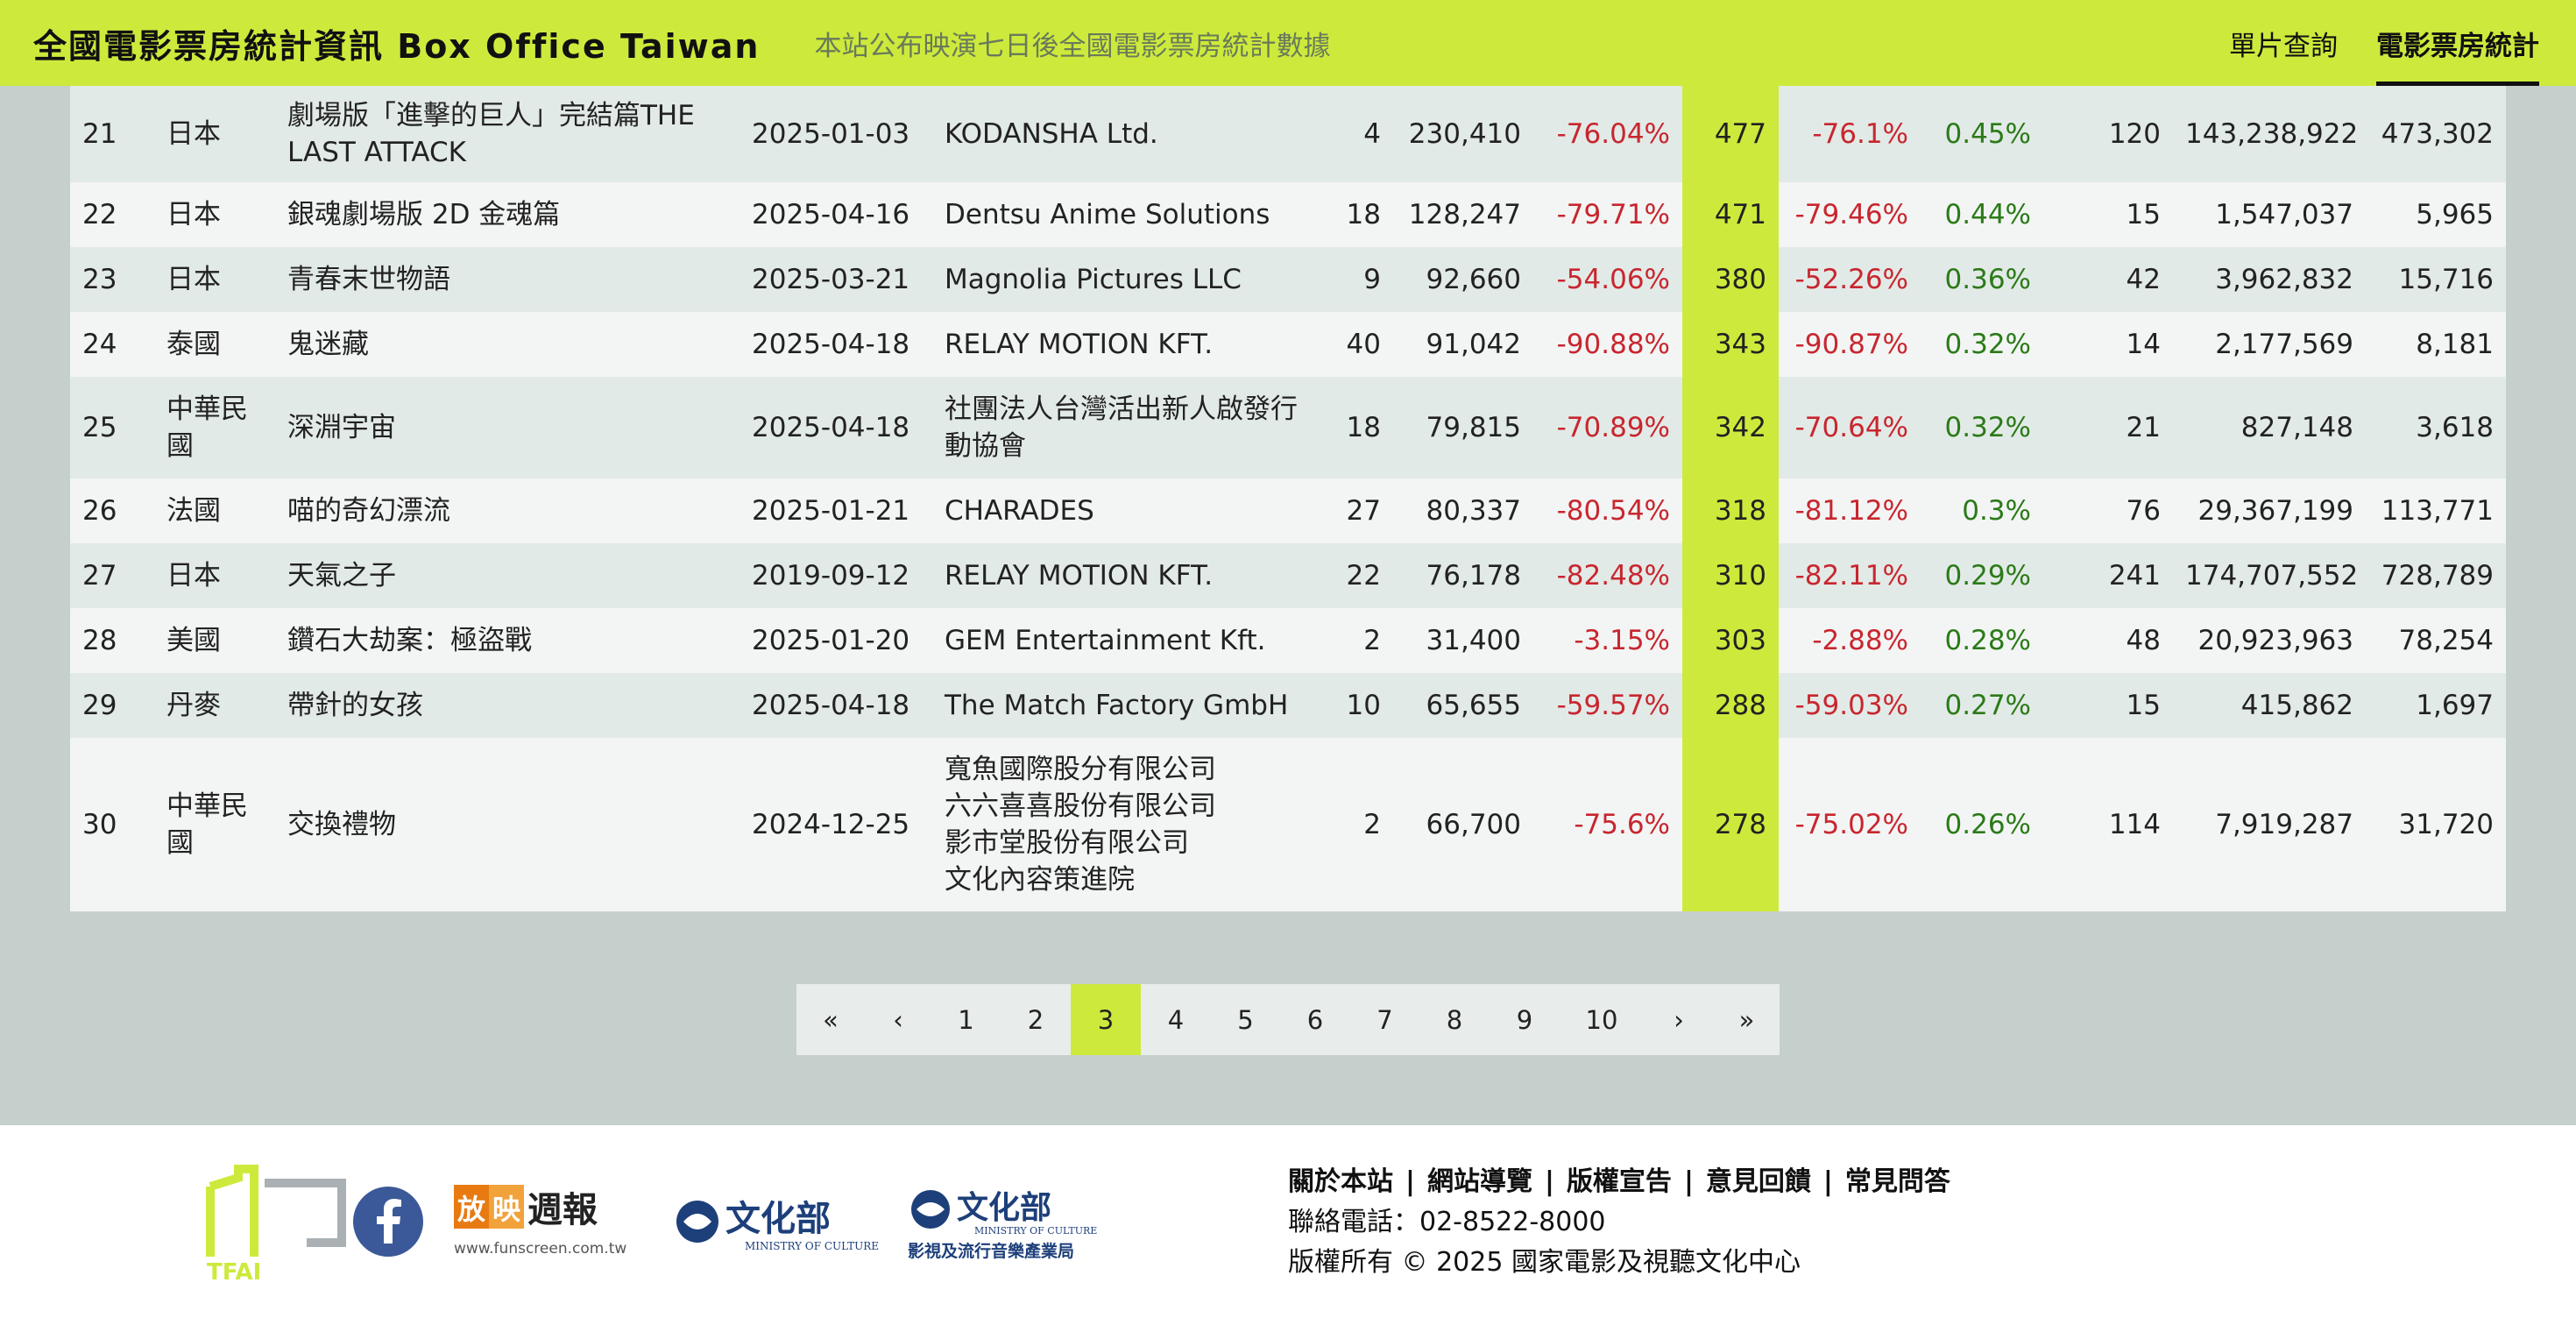  I want to click on funscreen-logo: 放 映 週報 www.funscreen.com.tw, so click(548, 1222).